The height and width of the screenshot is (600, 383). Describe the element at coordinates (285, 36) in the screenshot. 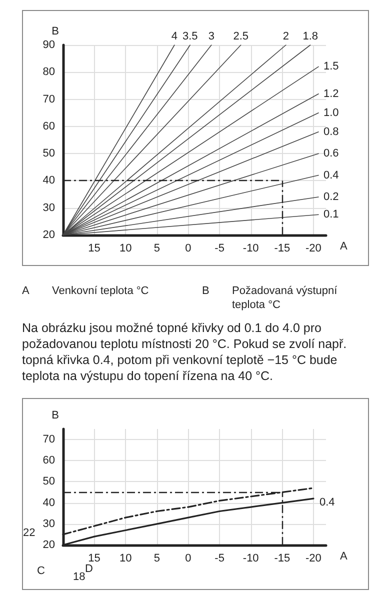

I see `series-label: 2` at that location.